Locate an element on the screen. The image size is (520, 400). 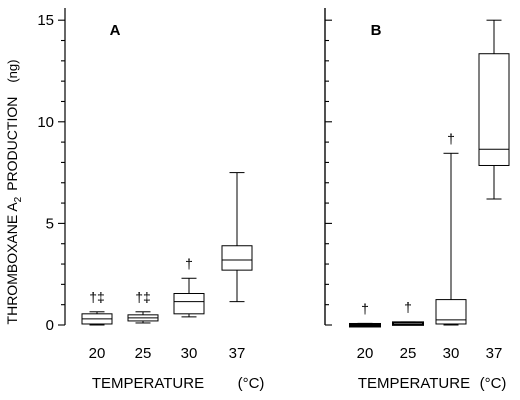
panel-label: B is located at coordinates (376, 30).